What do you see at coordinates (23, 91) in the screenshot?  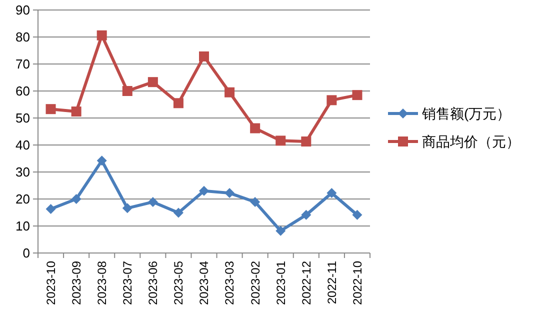 I see `y-tick-label: 60` at bounding box center [23, 91].